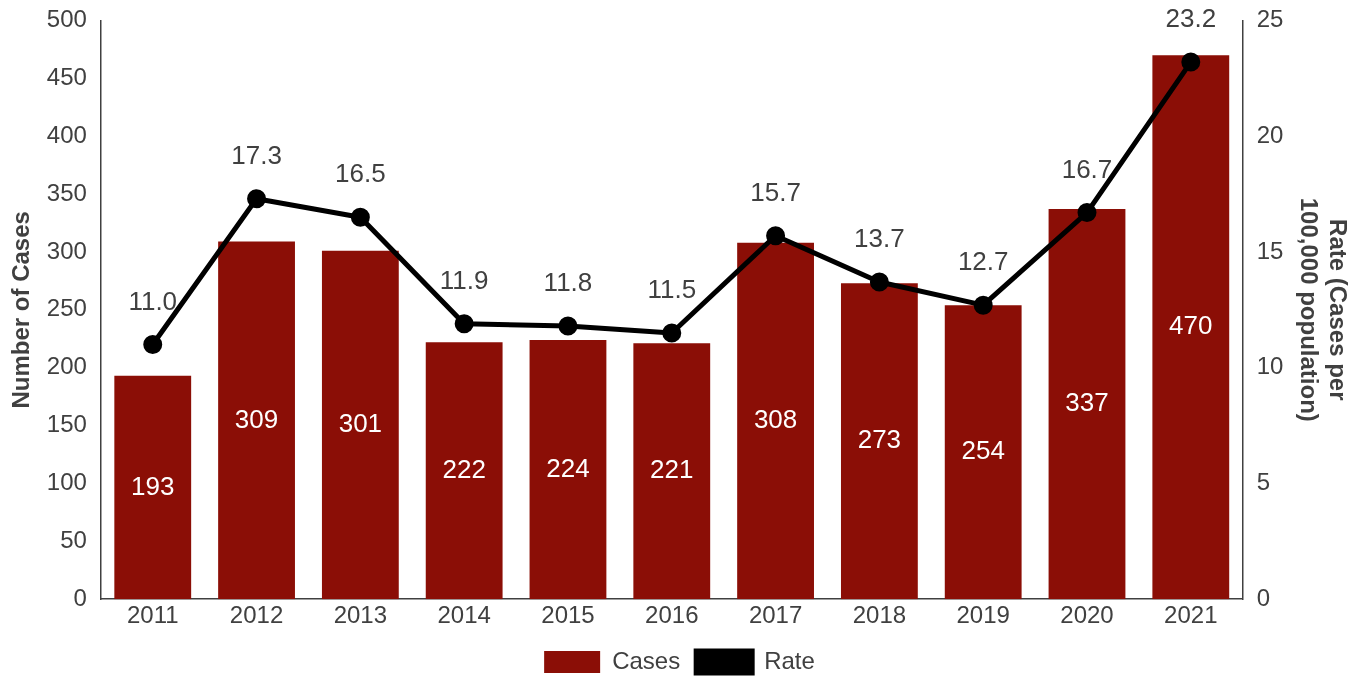 Image resolution: width=1361 pixels, height=684 pixels. What do you see at coordinates (80, 597) in the screenshot?
I see `y-tick-label: 0` at bounding box center [80, 597].